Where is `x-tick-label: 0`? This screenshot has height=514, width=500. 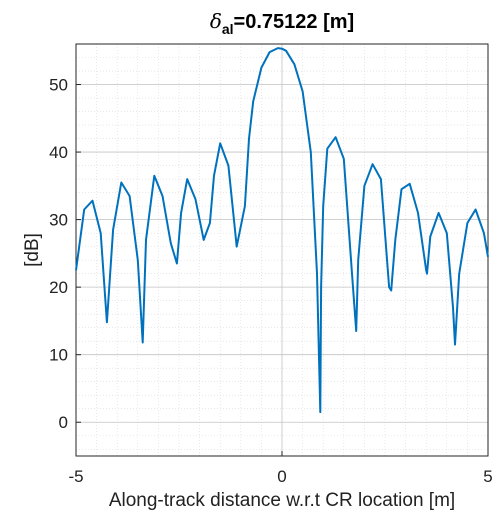 x-tick-label: 0 is located at coordinates (281, 476).